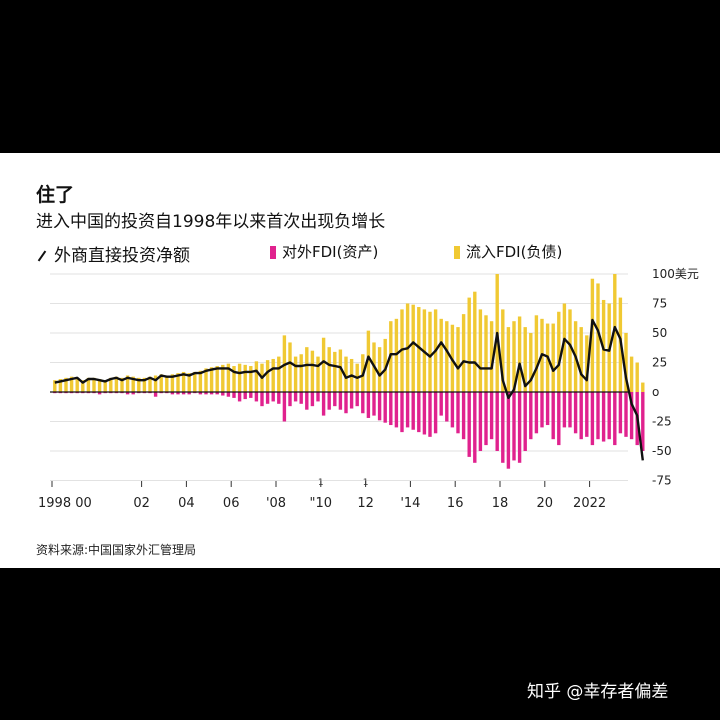  Describe the element at coordinates (273, 252) in the screenshot. I see `bar-swatch-magenta-icon` at that location.